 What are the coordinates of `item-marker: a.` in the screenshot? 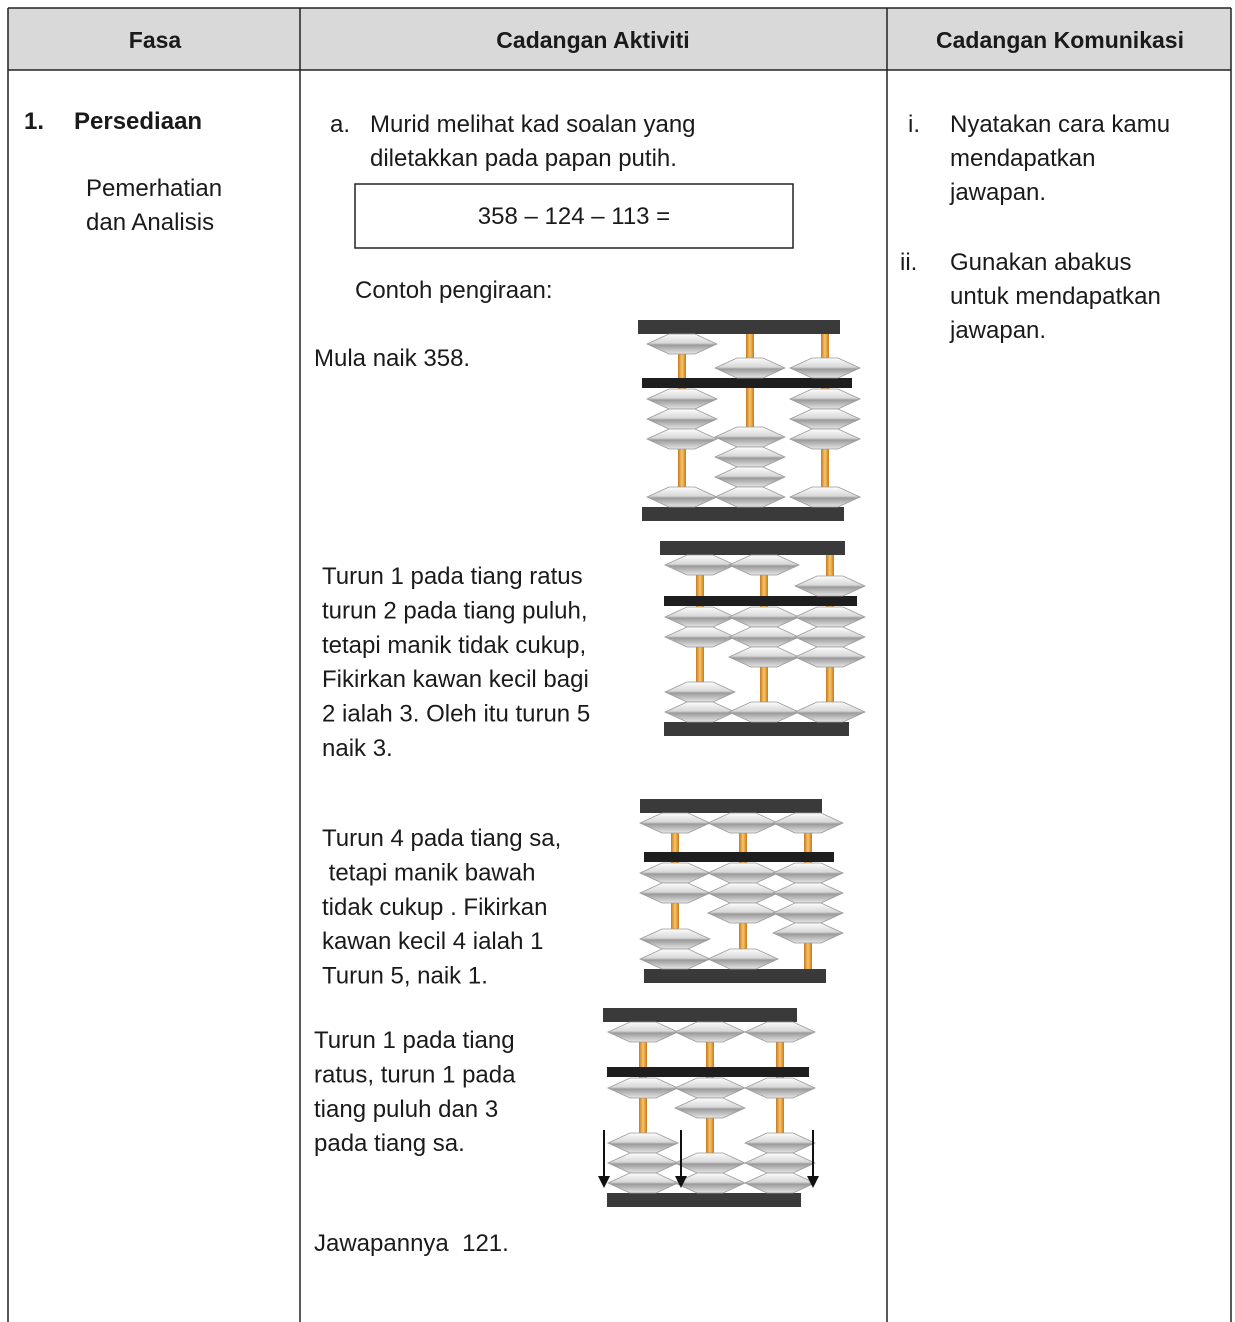 It's located at (340, 124).